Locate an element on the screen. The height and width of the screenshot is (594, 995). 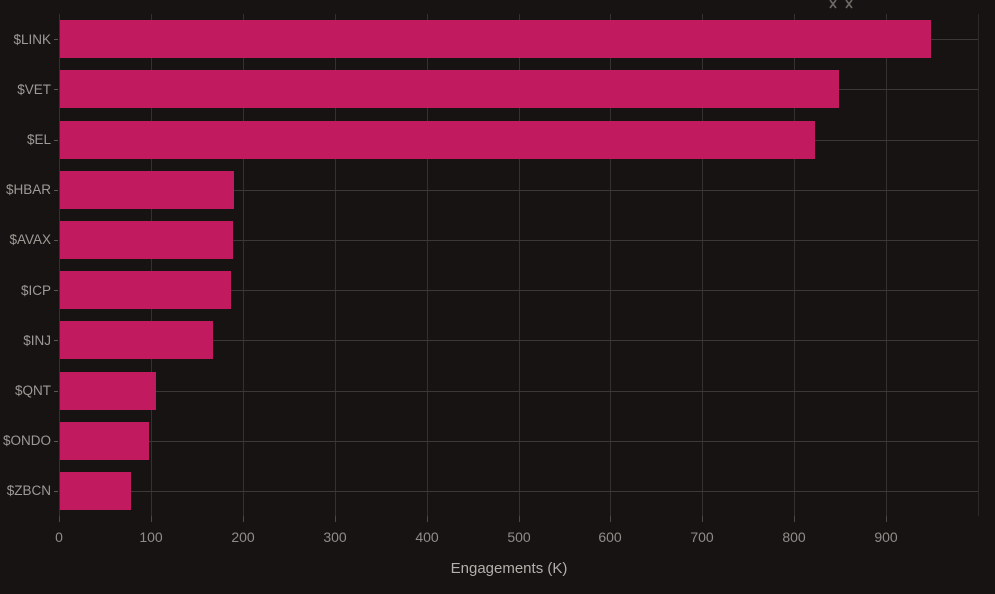
collapse-arrows-icon is located at coordinates (843, 4).